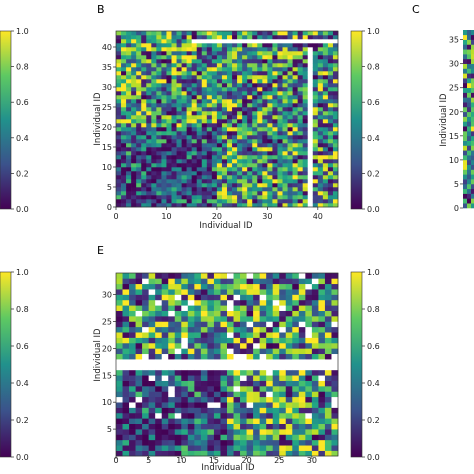 The height and width of the screenshot is (474, 474). I want to click on y-tick-label: 20, so click(107, 127).